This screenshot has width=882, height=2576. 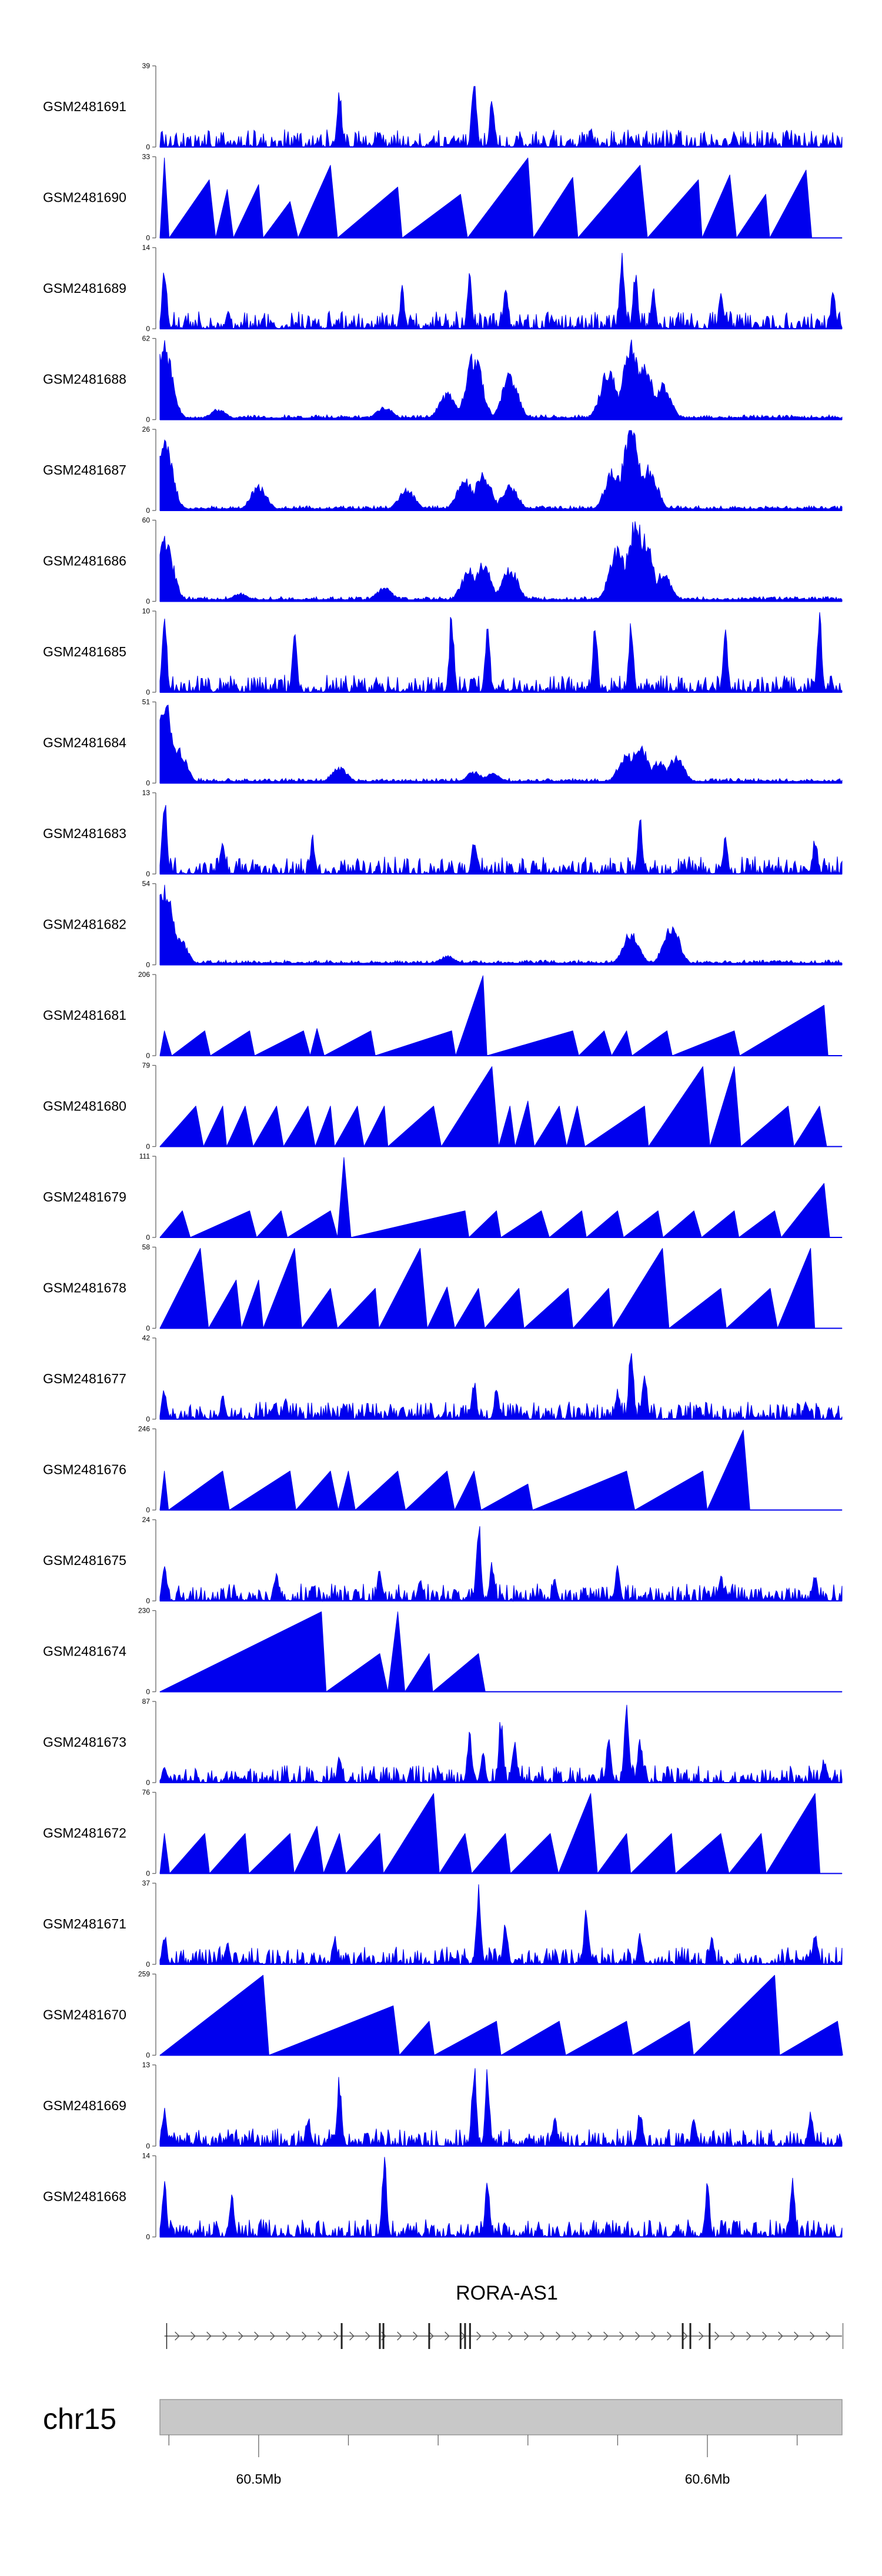 I want to click on y-axis-max-label: 37, so click(x=146, y=1883).